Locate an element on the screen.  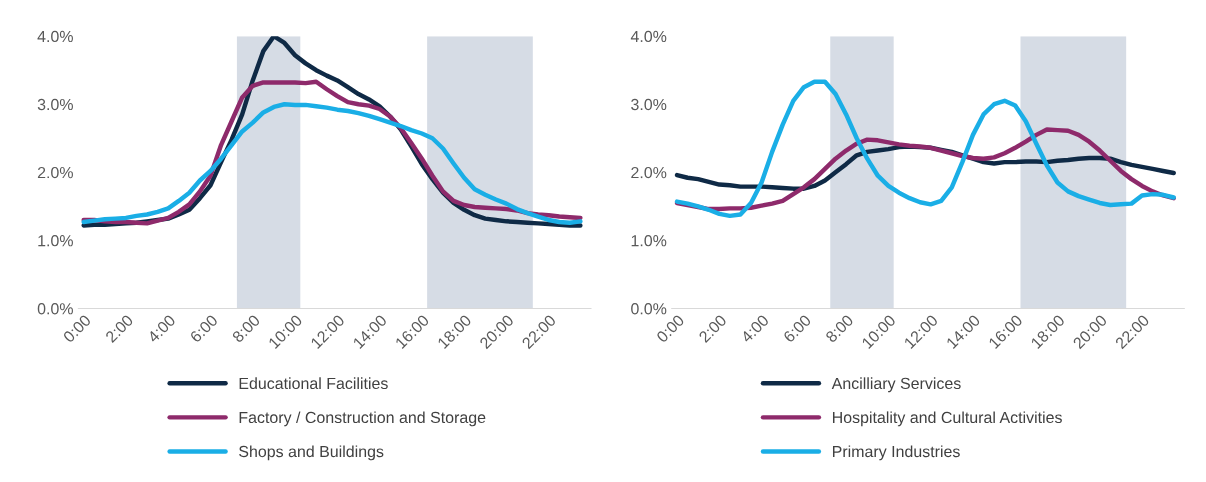
legend-label: Factory / Construction and Storage is located at coordinates (362, 419).